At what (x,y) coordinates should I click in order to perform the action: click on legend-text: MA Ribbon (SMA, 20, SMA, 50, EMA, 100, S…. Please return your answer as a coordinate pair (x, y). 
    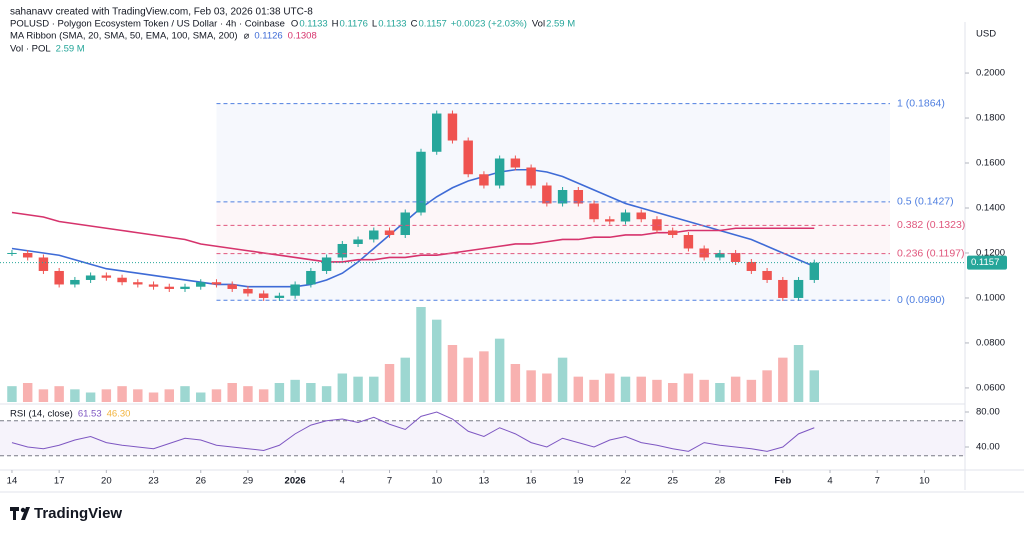
    Looking at the image, I should click on (124, 36).